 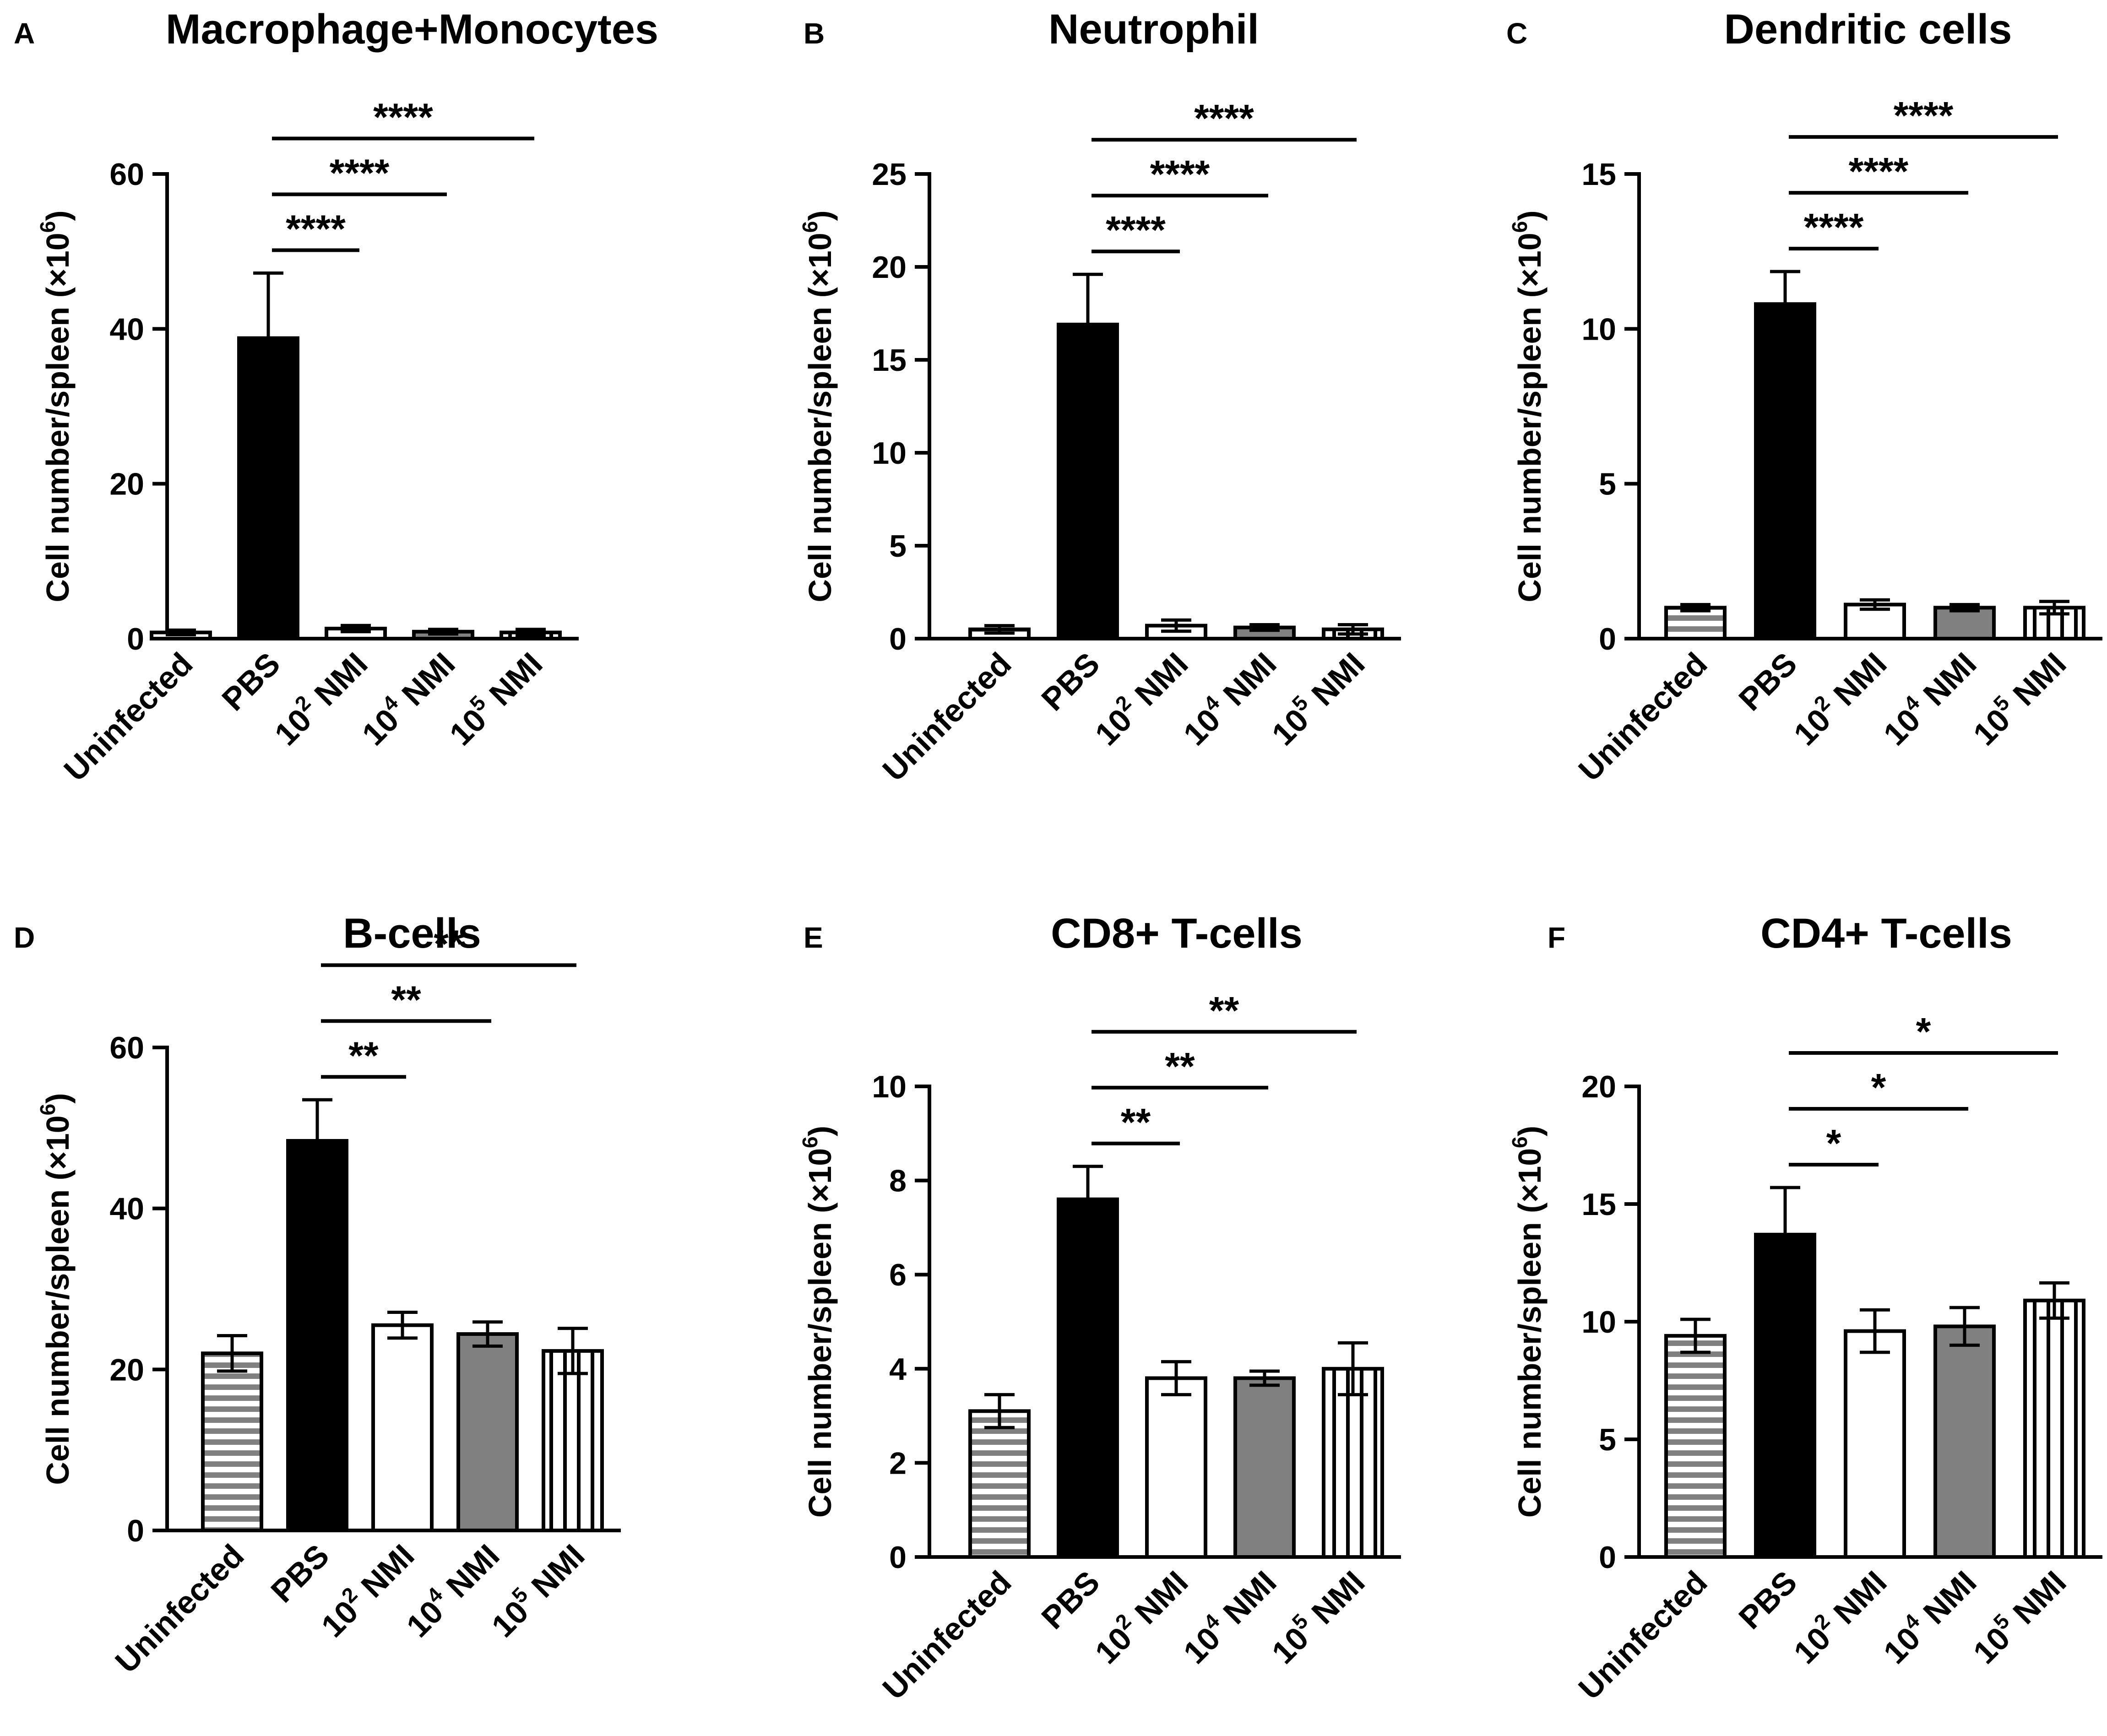 What do you see at coordinates (1868, 30) in the screenshot?
I see `chart-title: Dendritic cells` at bounding box center [1868, 30].